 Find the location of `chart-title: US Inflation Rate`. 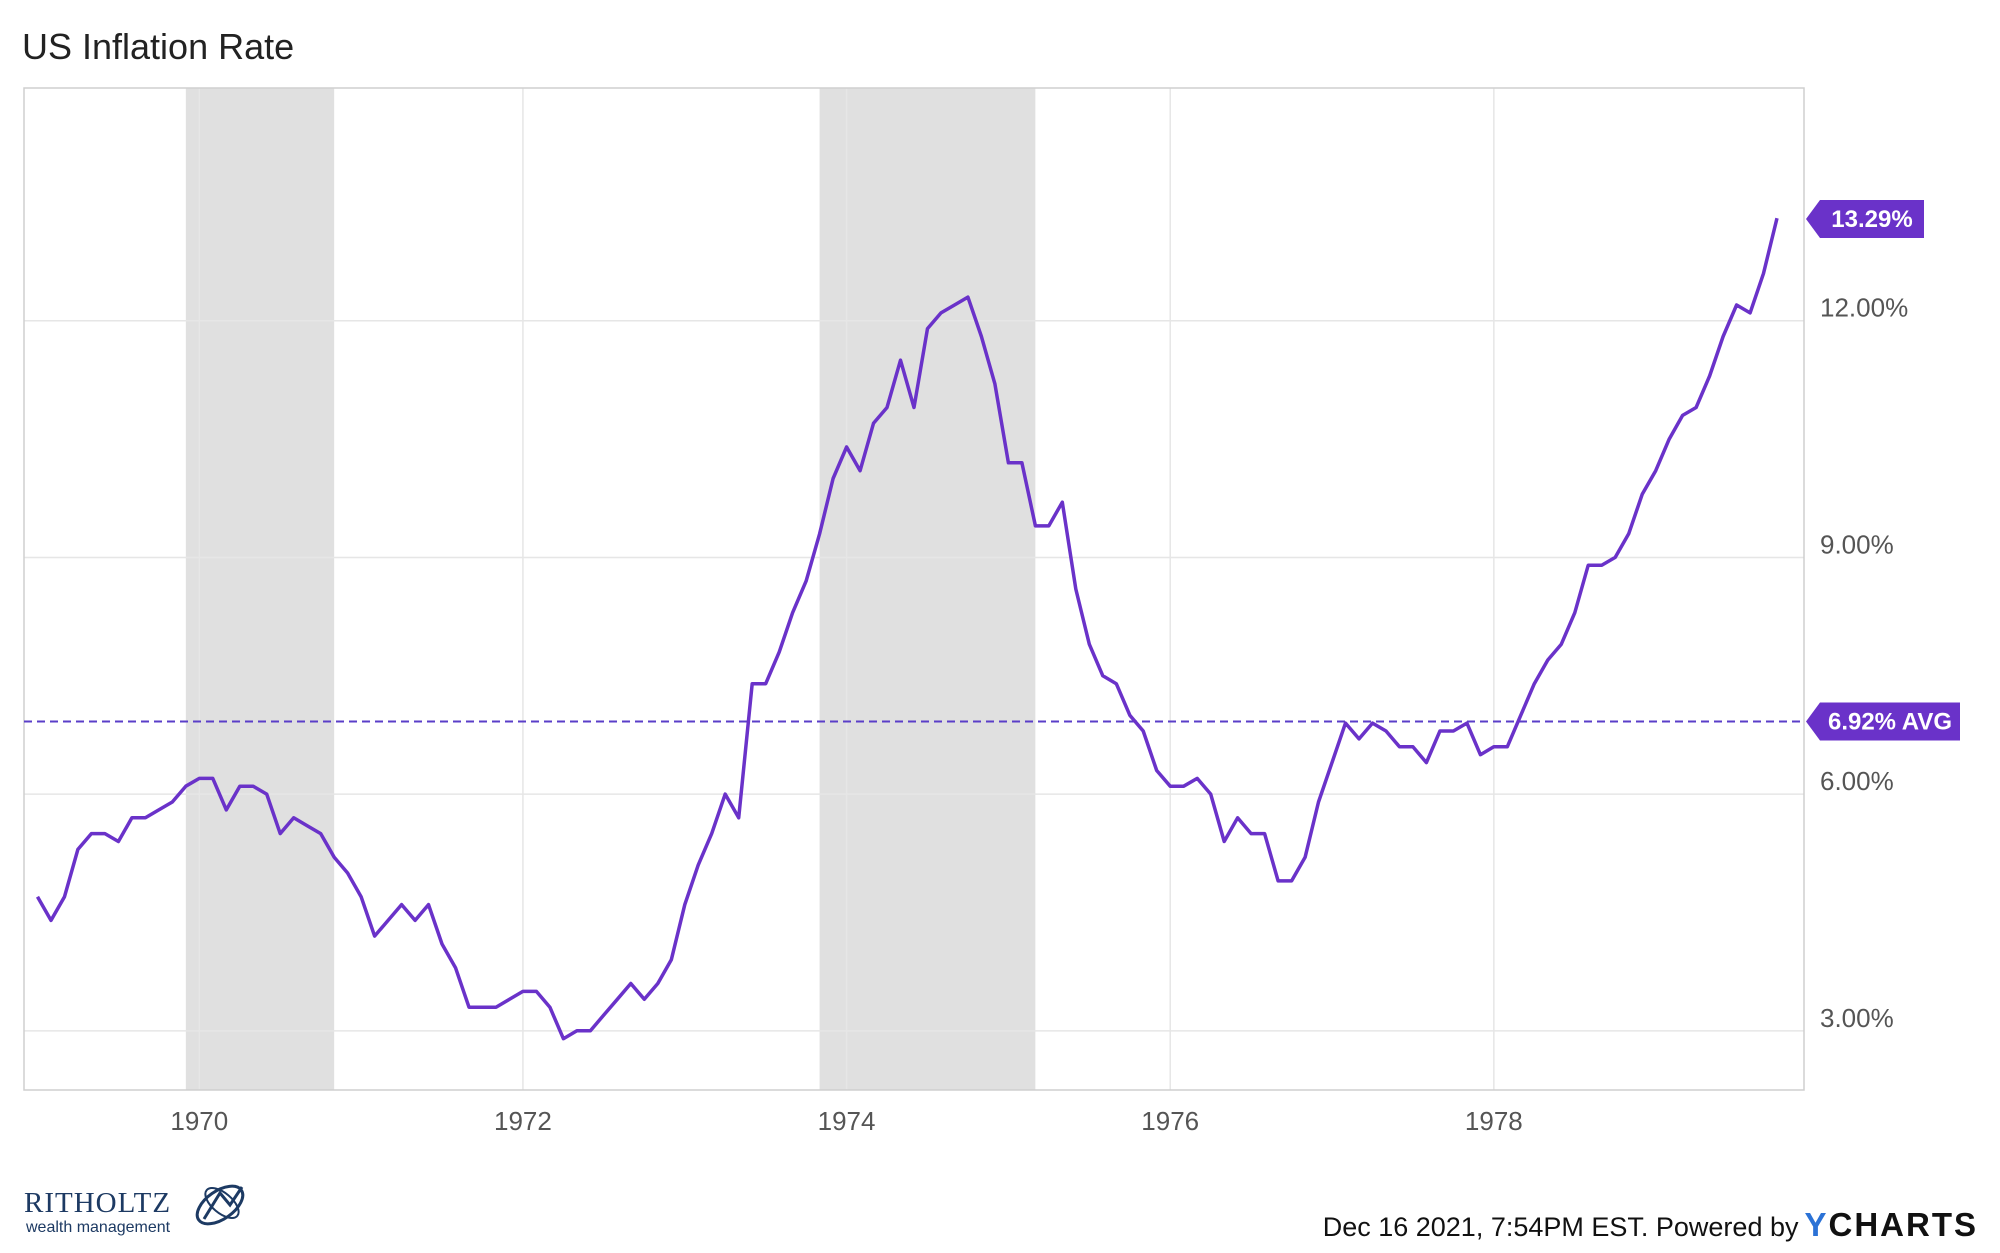

chart-title: US Inflation Rate is located at coordinates (158, 46).